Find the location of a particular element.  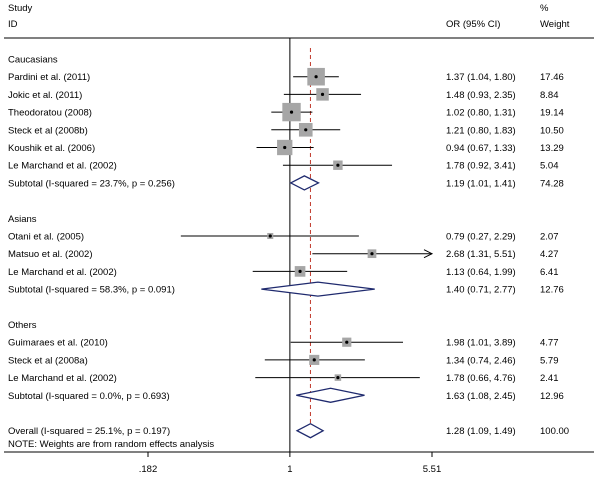

study-label: Jokic et al. (2011) is located at coordinates (45, 95).